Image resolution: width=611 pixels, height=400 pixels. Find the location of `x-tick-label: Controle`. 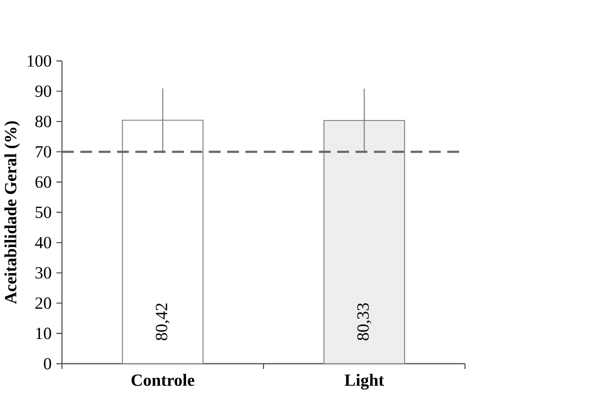

x-tick-label: Controle is located at coordinates (163, 380).